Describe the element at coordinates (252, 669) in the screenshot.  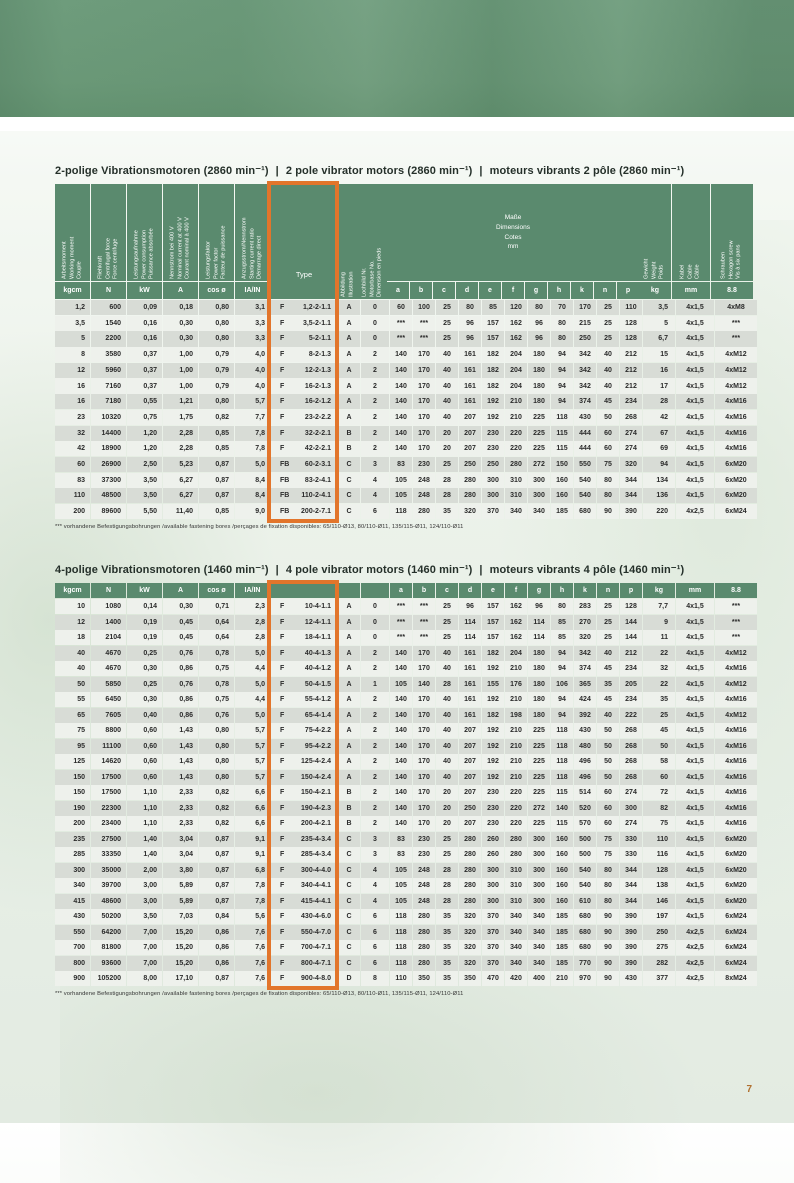
I see `table-cell: 4,4` at that location.